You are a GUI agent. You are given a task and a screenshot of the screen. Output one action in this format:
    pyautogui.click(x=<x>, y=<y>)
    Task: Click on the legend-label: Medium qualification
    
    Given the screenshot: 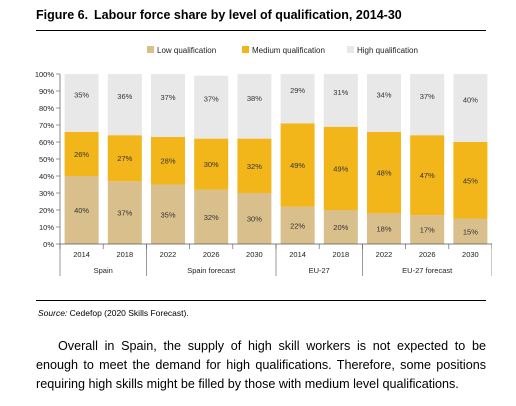 What is the action you would take?
    pyautogui.click(x=288, y=50)
    